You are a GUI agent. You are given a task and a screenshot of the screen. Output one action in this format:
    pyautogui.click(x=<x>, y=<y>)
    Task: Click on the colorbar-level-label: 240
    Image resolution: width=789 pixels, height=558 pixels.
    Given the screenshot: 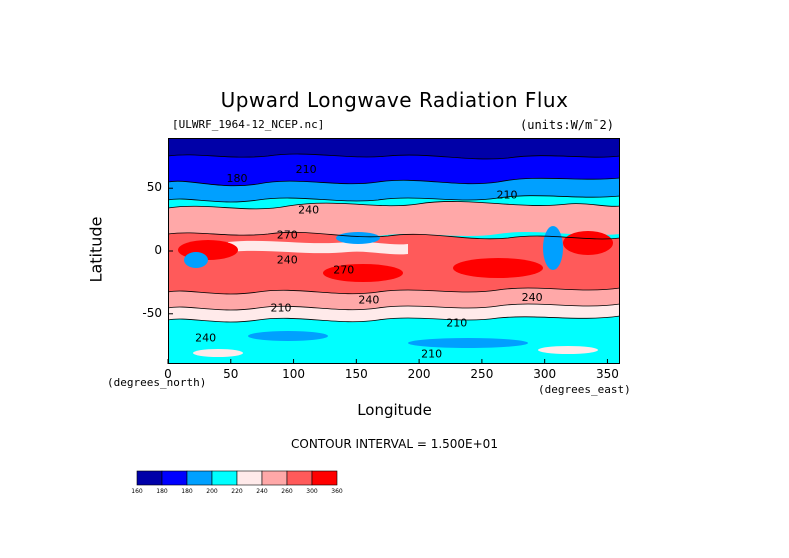 What is the action you would take?
    pyautogui.click(x=262, y=491)
    